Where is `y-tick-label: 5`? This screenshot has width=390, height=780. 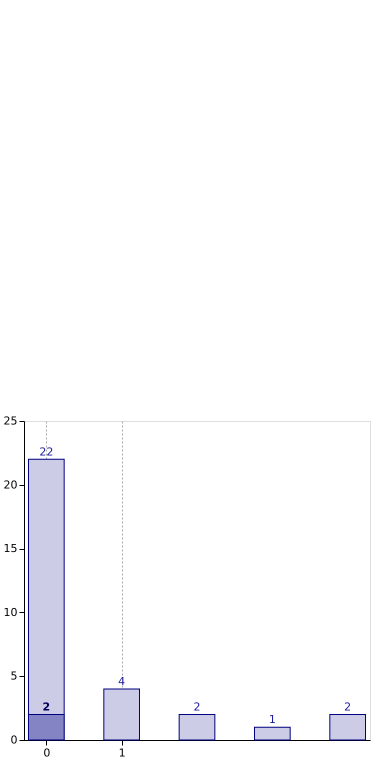
y-tick-label: 5 is located at coordinates (14, 676).